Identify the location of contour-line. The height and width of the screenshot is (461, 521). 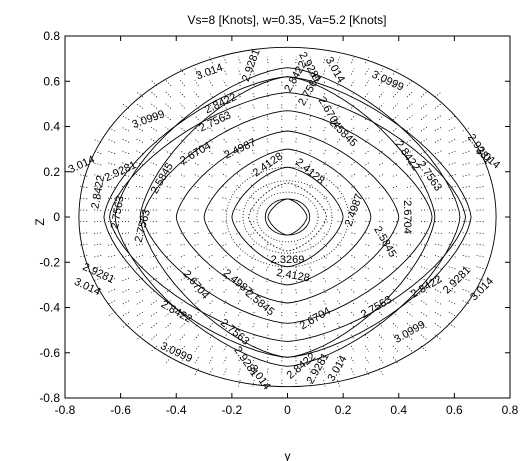
(287, 217).